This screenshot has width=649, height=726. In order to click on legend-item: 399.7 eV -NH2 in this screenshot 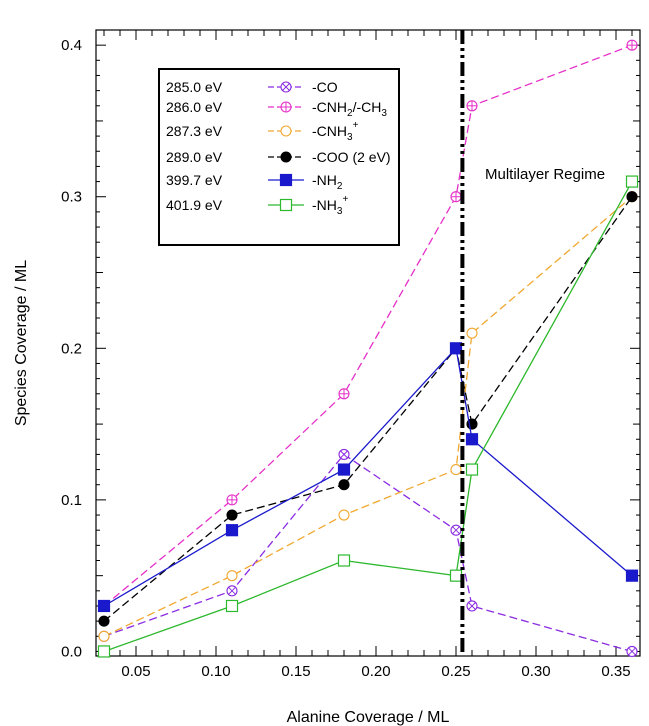, I will do `click(254, 182)`.